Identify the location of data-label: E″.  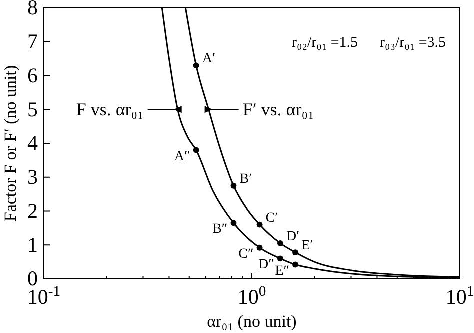
(282, 271).